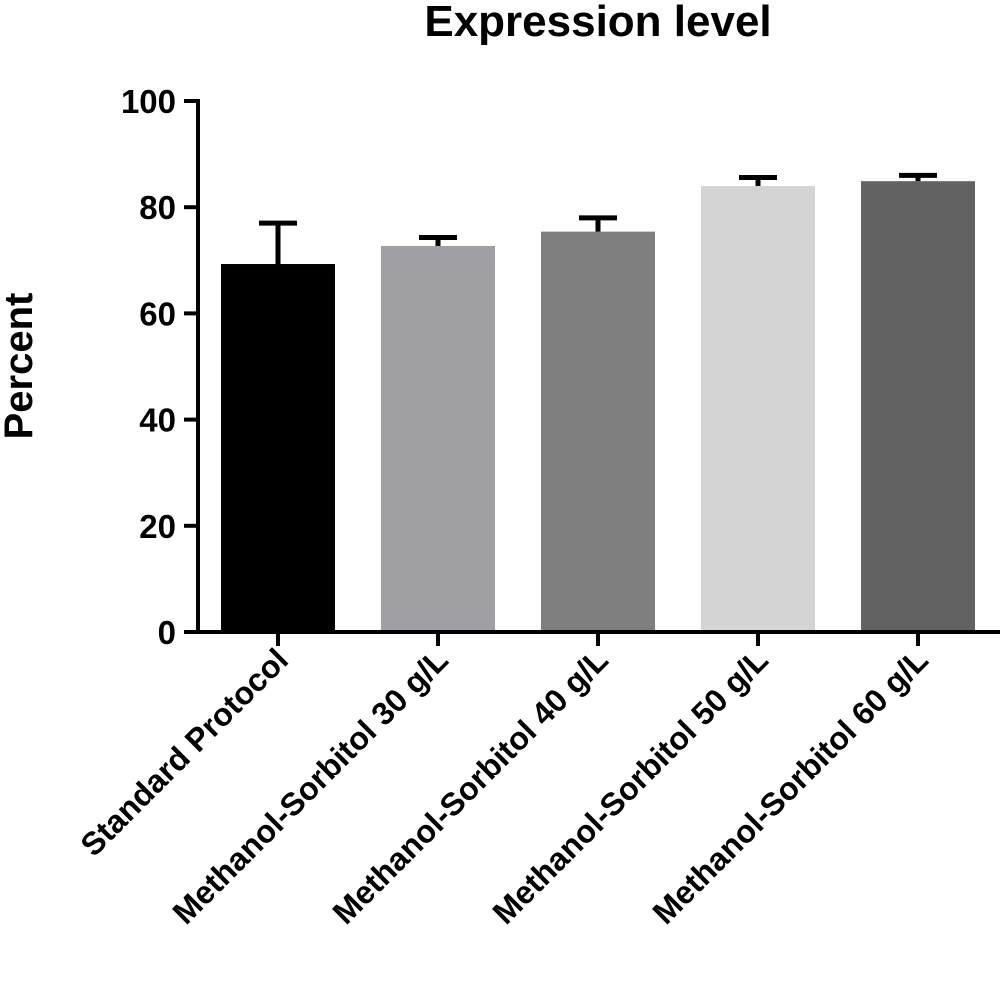 The image size is (1000, 1004). What do you see at coordinates (470, 785) in the screenshot?
I see `x-category-label: Methanol-Sorbitol 40 g/L` at bounding box center [470, 785].